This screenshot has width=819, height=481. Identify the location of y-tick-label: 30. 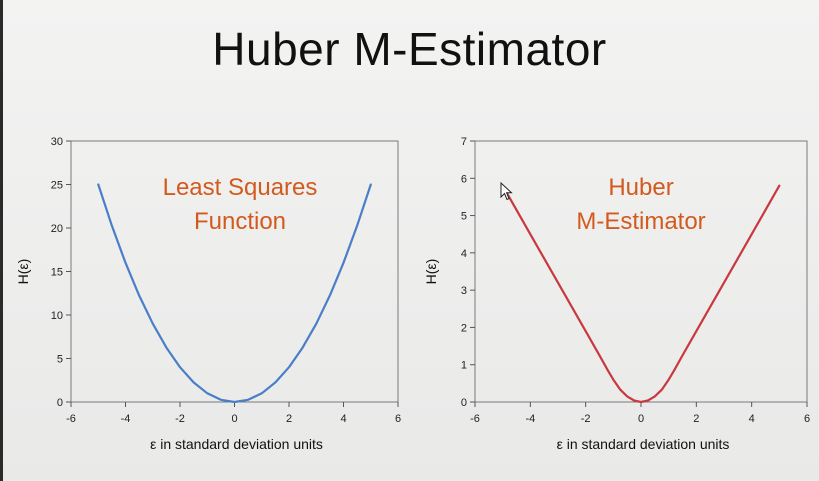
(57, 142).